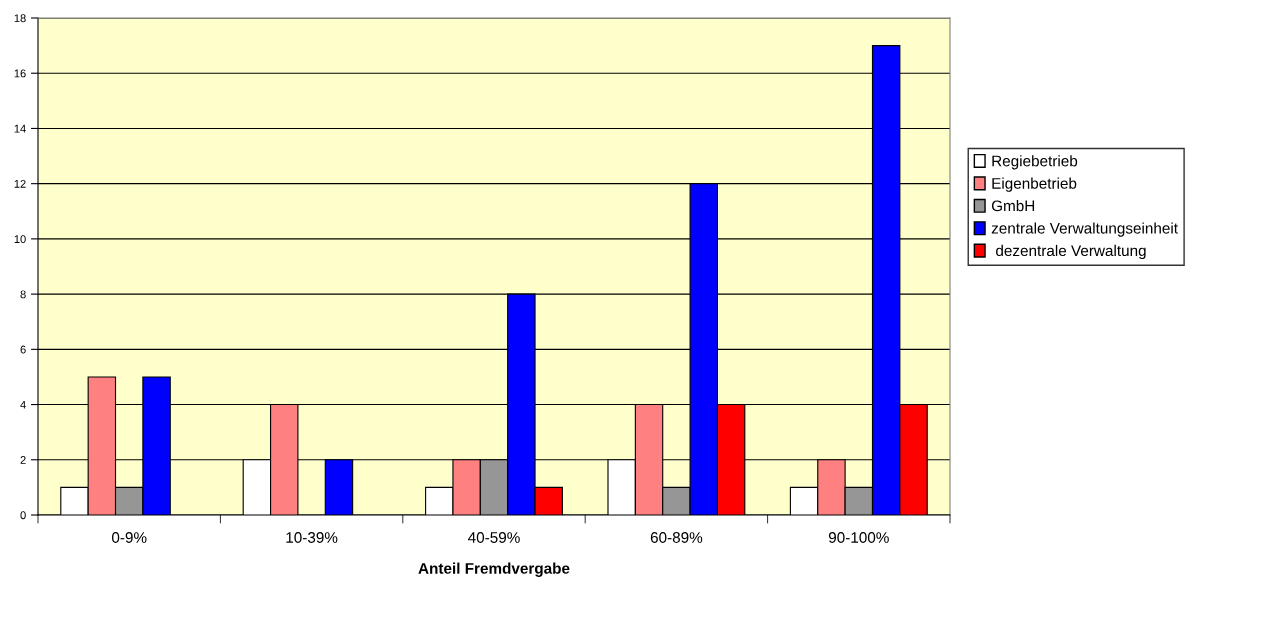 The width and height of the screenshot is (1280, 628). I want to click on legend-label: dezentrale Verwaltung, so click(1071, 252).